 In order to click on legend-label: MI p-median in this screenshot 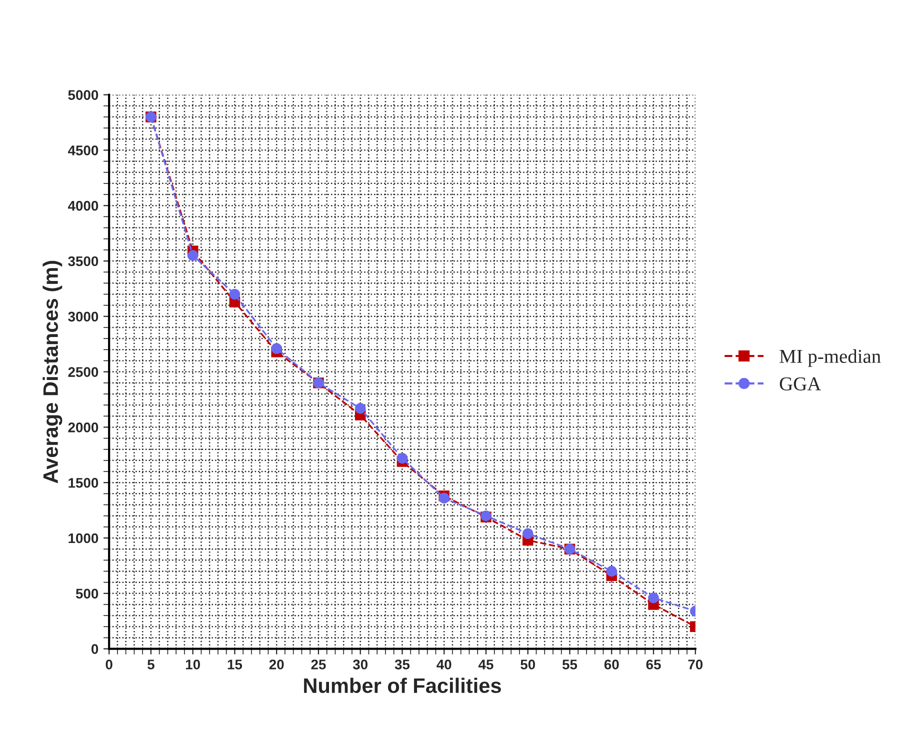, I will do `click(830, 358)`.